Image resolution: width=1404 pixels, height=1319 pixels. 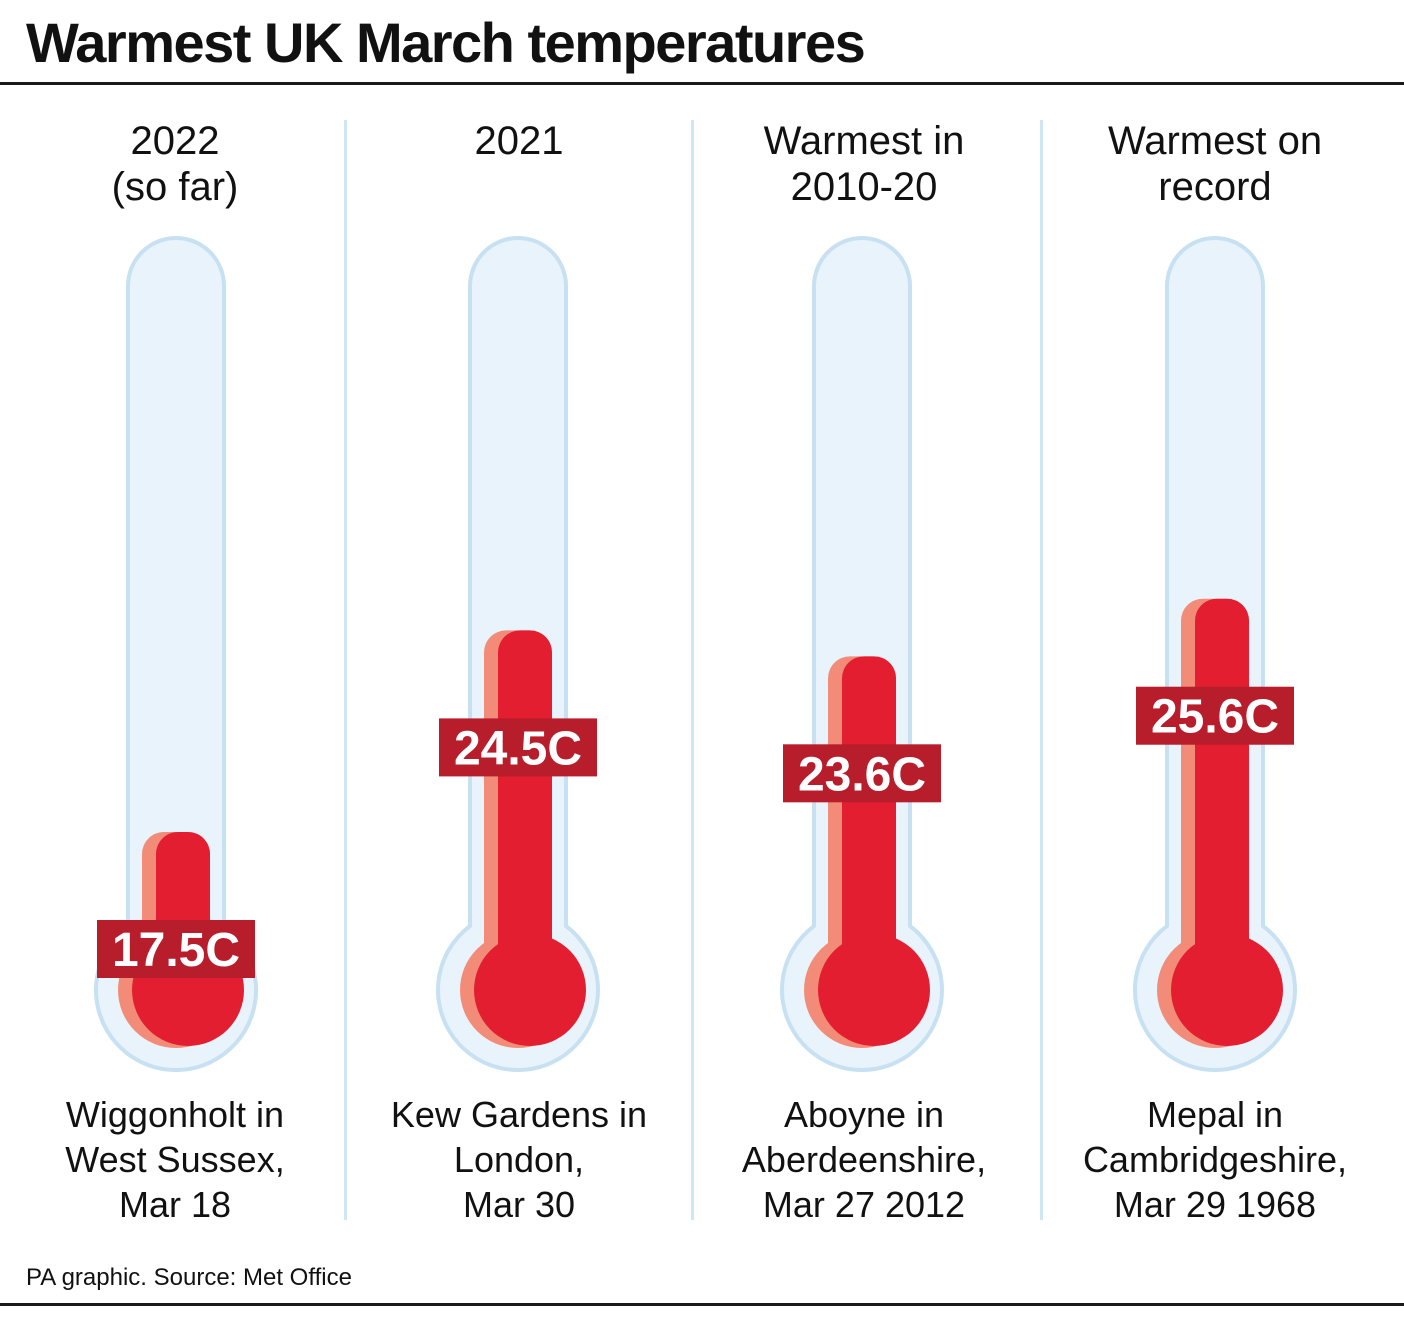 I want to click on thermometer-2010-20: 23.6C, so click(x=862, y=654).